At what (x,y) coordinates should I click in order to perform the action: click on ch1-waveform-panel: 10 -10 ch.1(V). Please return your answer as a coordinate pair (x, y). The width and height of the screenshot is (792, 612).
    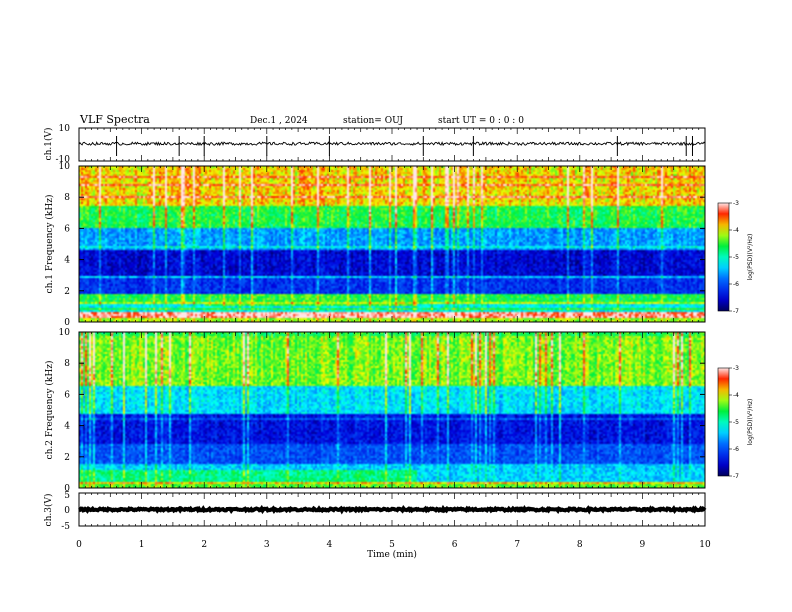
    Looking at the image, I should click on (374, 144).